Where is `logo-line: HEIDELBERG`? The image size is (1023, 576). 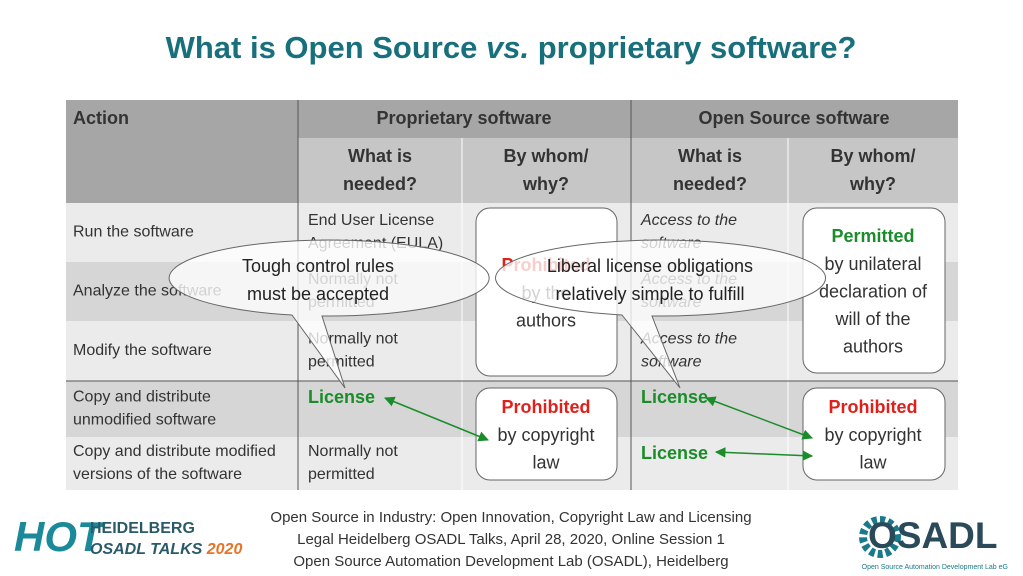
logo-line: HEIDELBERG is located at coordinates (142, 528).